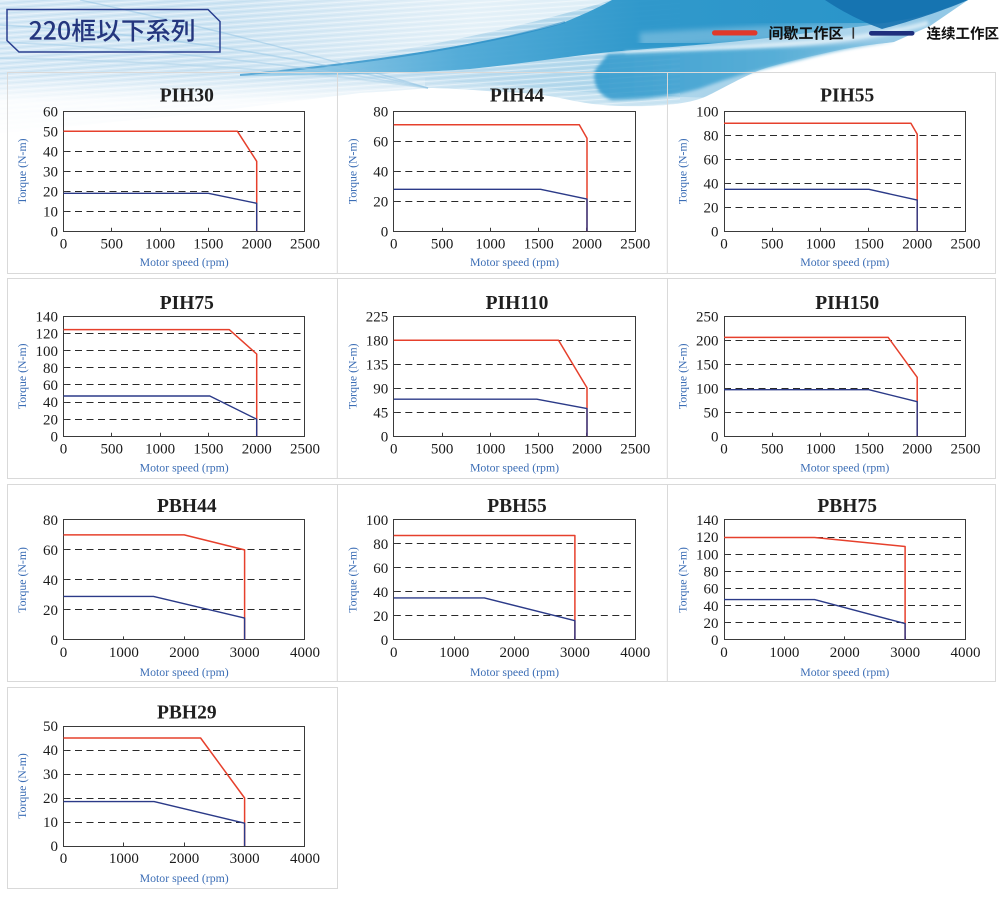 This screenshot has width=1005, height=900. I want to click on svg-text: PBH44, so click(187, 506).